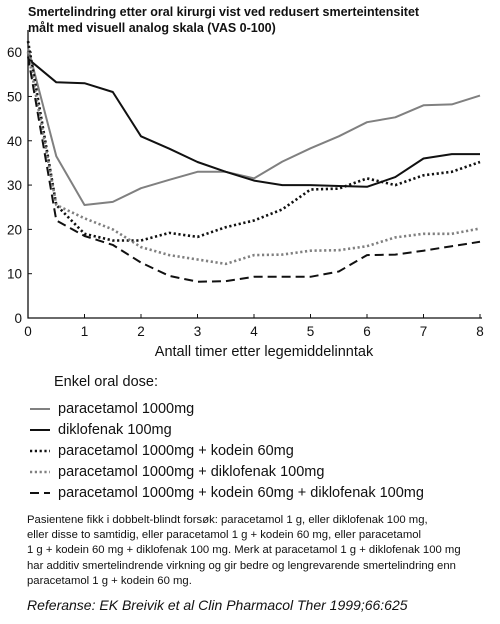 This screenshot has width=500, height=624. I want to click on x-tick-label: 6, so click(367, 331).